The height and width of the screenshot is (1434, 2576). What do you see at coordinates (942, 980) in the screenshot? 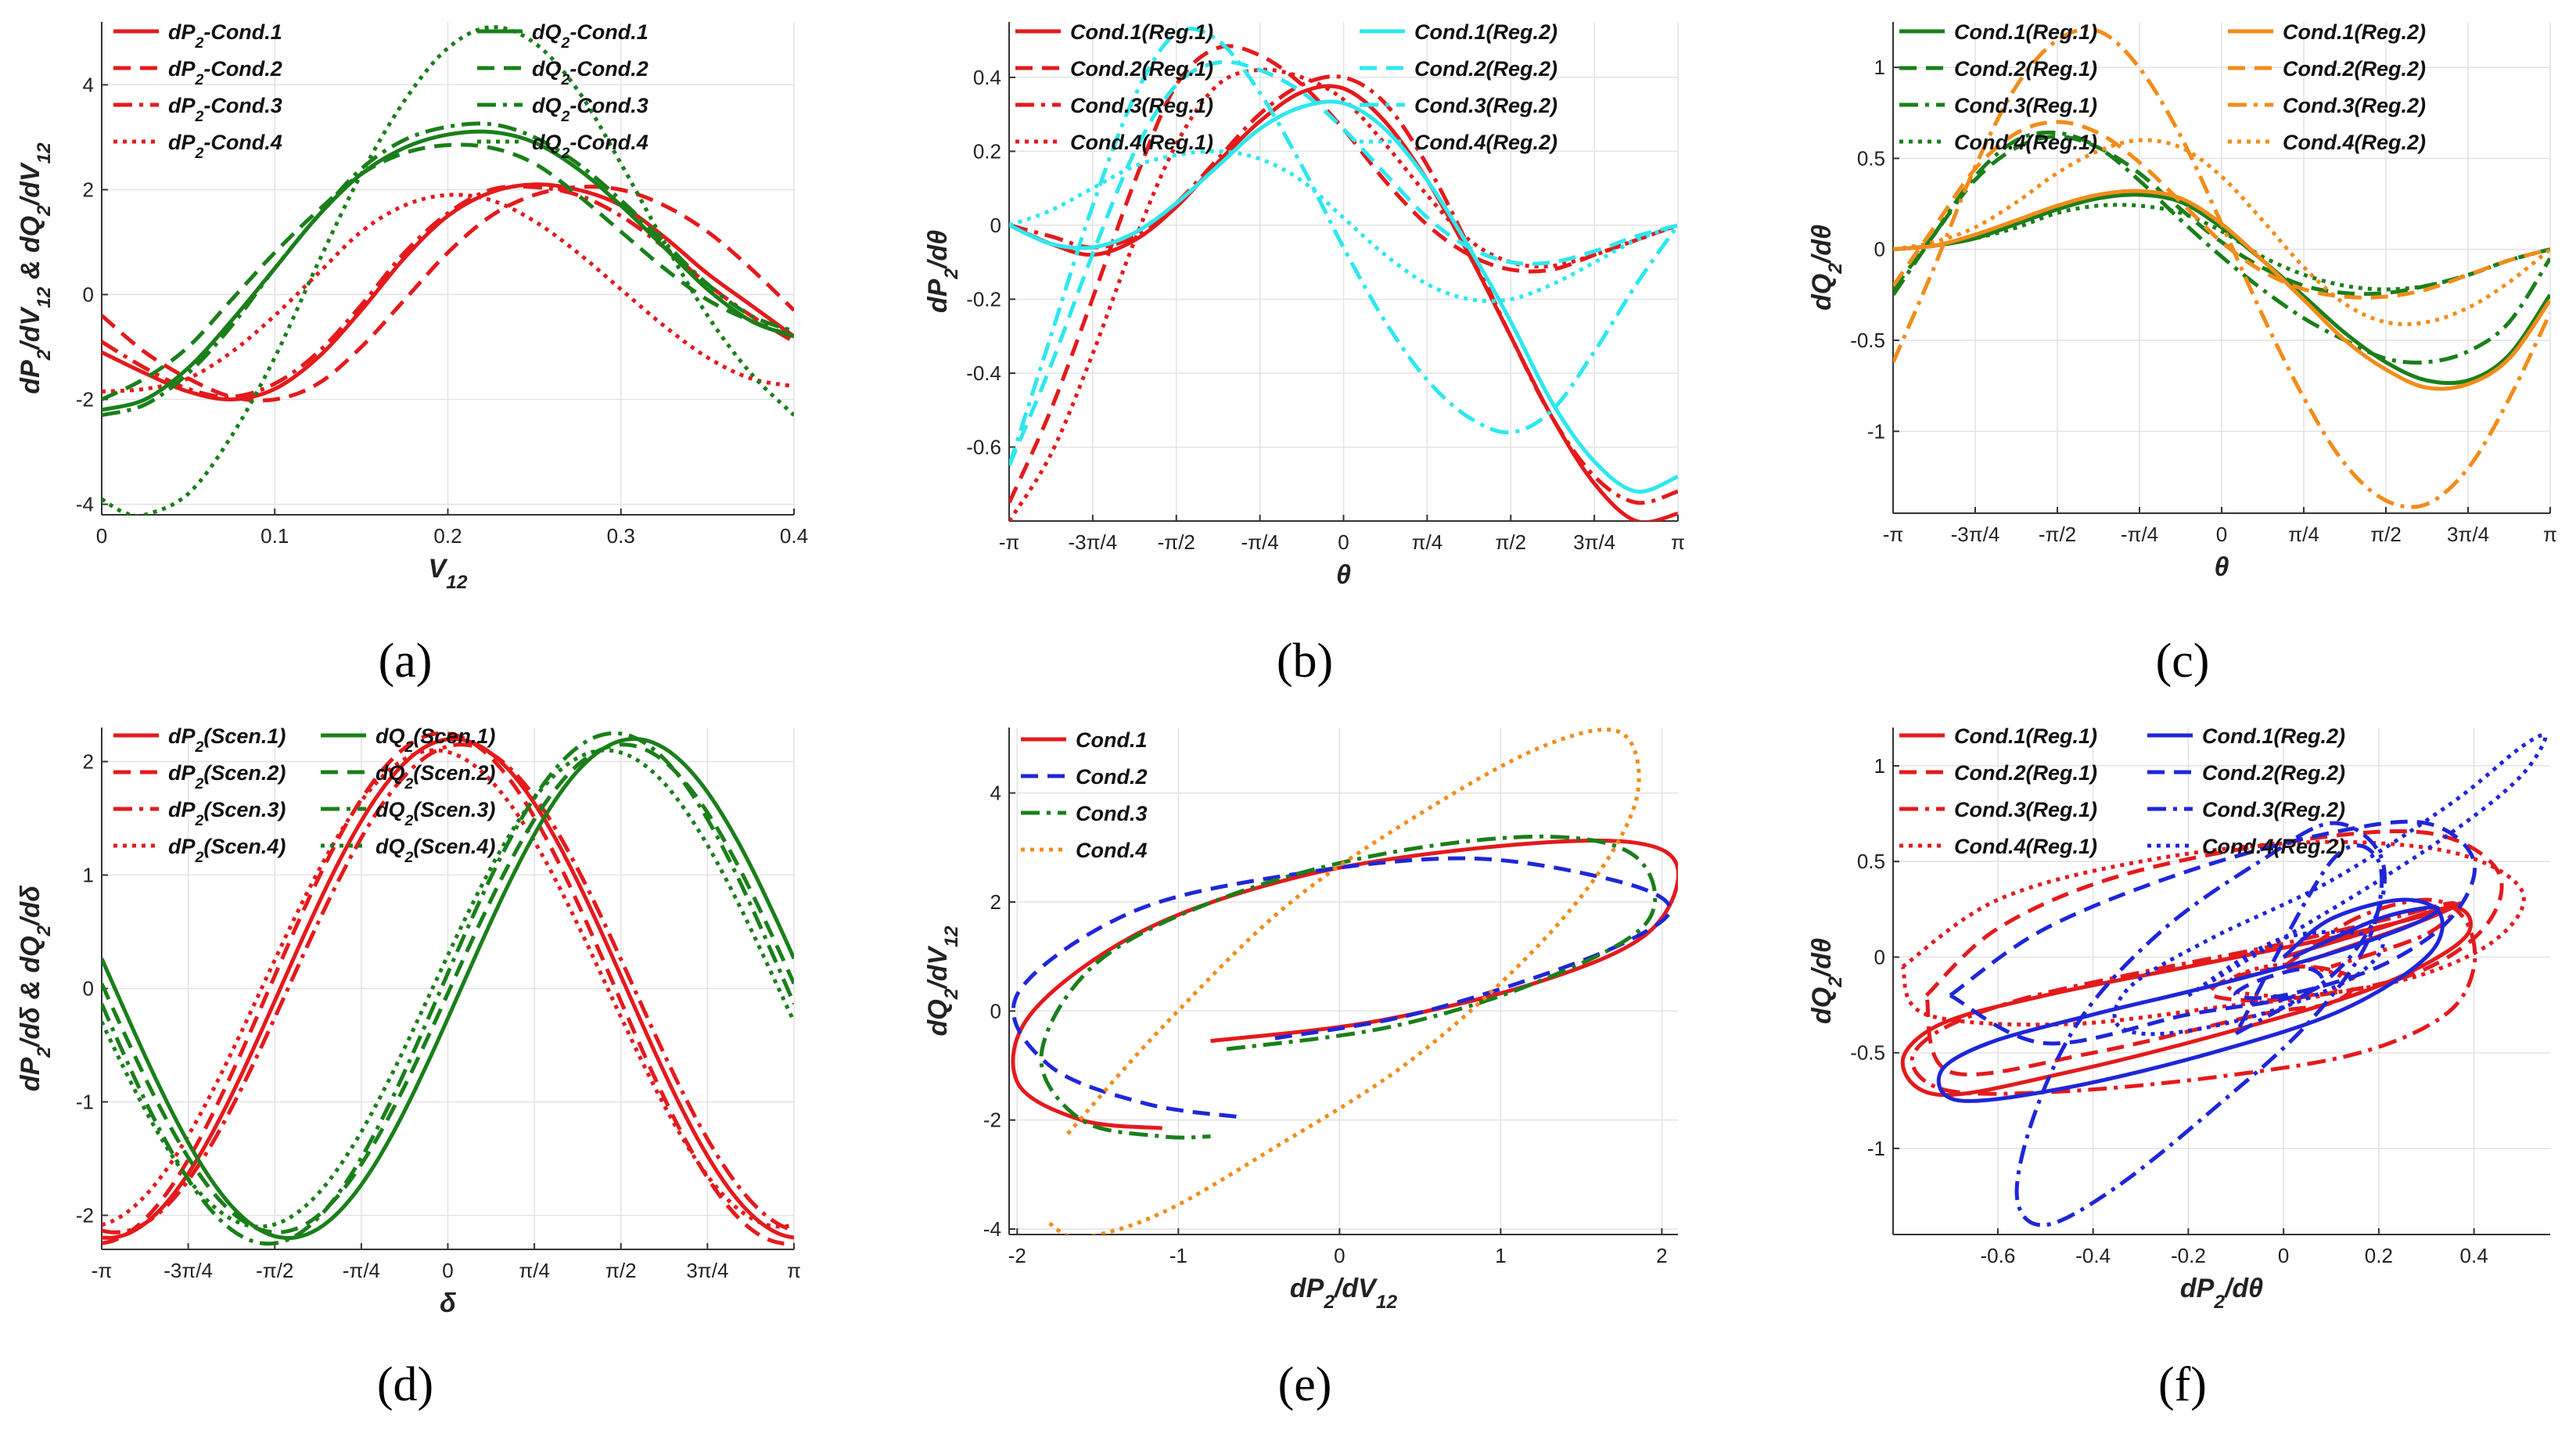
I see `y-axis-label: dQ2/dV12` at bounding box center [942, 980].